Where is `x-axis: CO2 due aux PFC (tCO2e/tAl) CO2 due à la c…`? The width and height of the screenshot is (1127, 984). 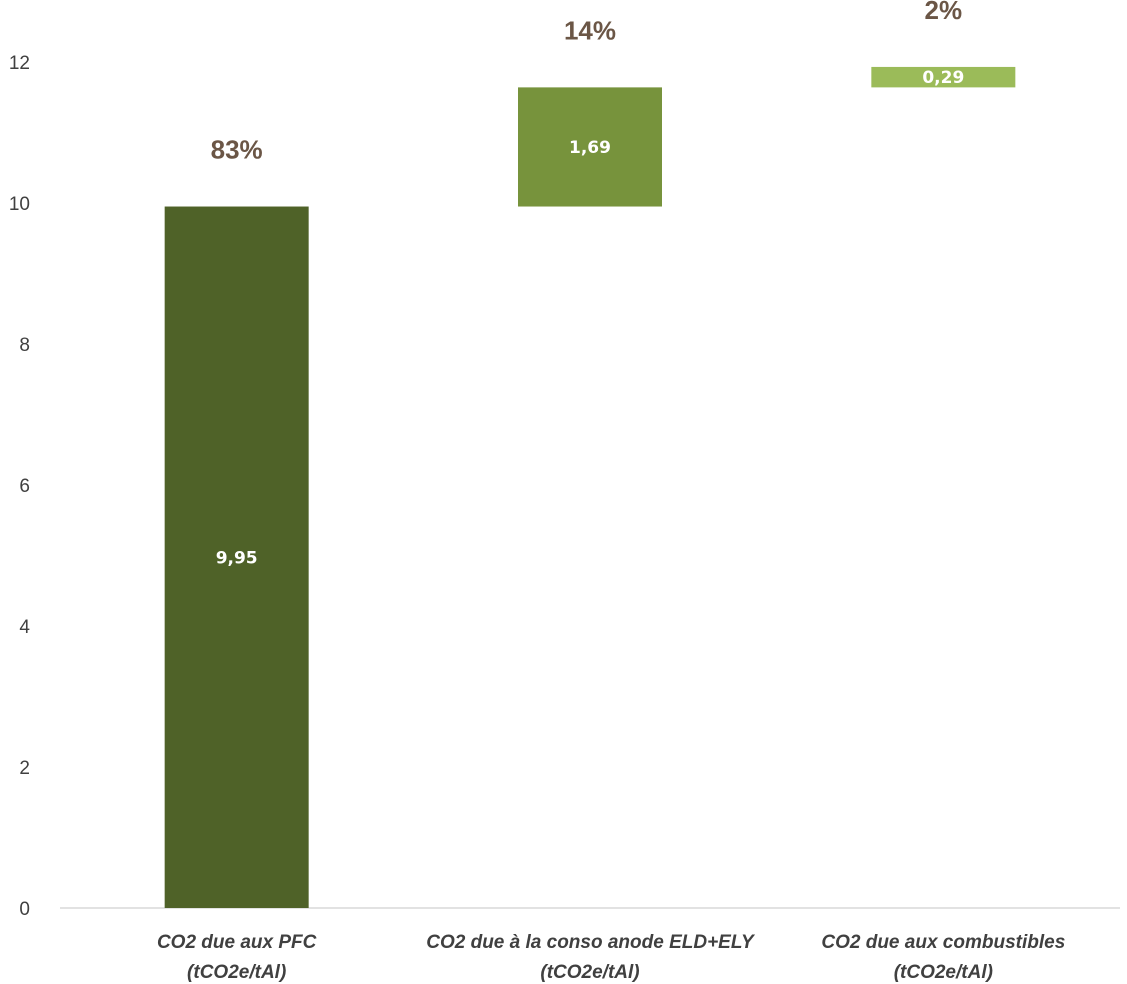 x-axis: CO2 due aux PFC (tCO2e/tAl) CO2 due à la c… is located at coordinates (611, 957).